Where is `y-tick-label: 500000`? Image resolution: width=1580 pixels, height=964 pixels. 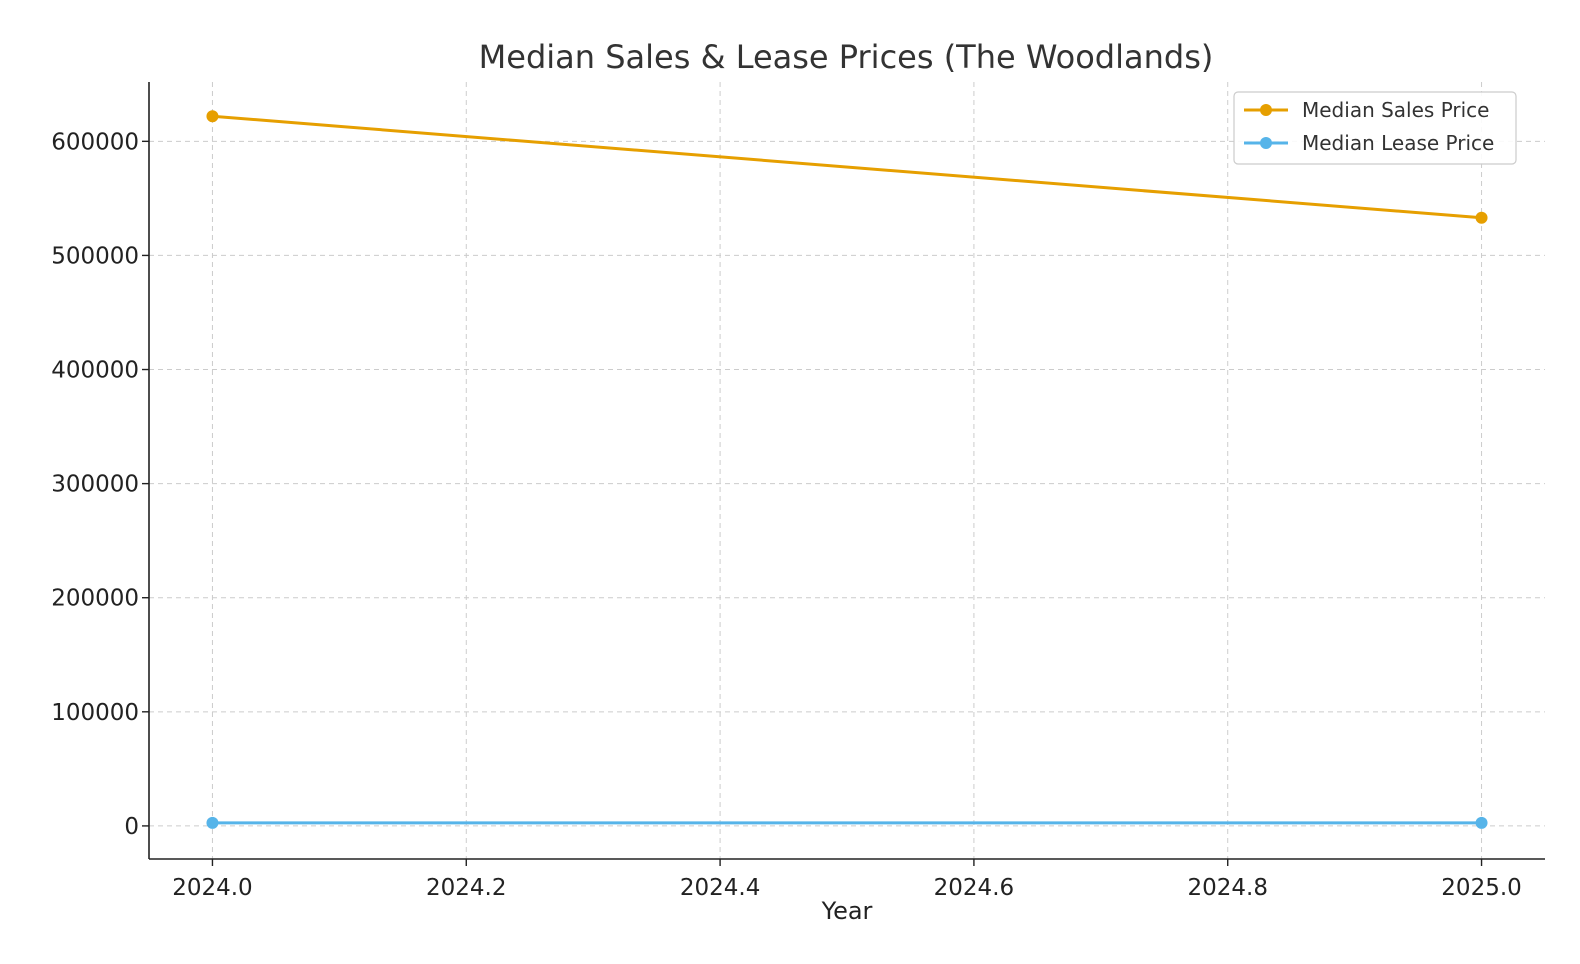
y-tick-label: 500000 is located at coordinates (95, 256).